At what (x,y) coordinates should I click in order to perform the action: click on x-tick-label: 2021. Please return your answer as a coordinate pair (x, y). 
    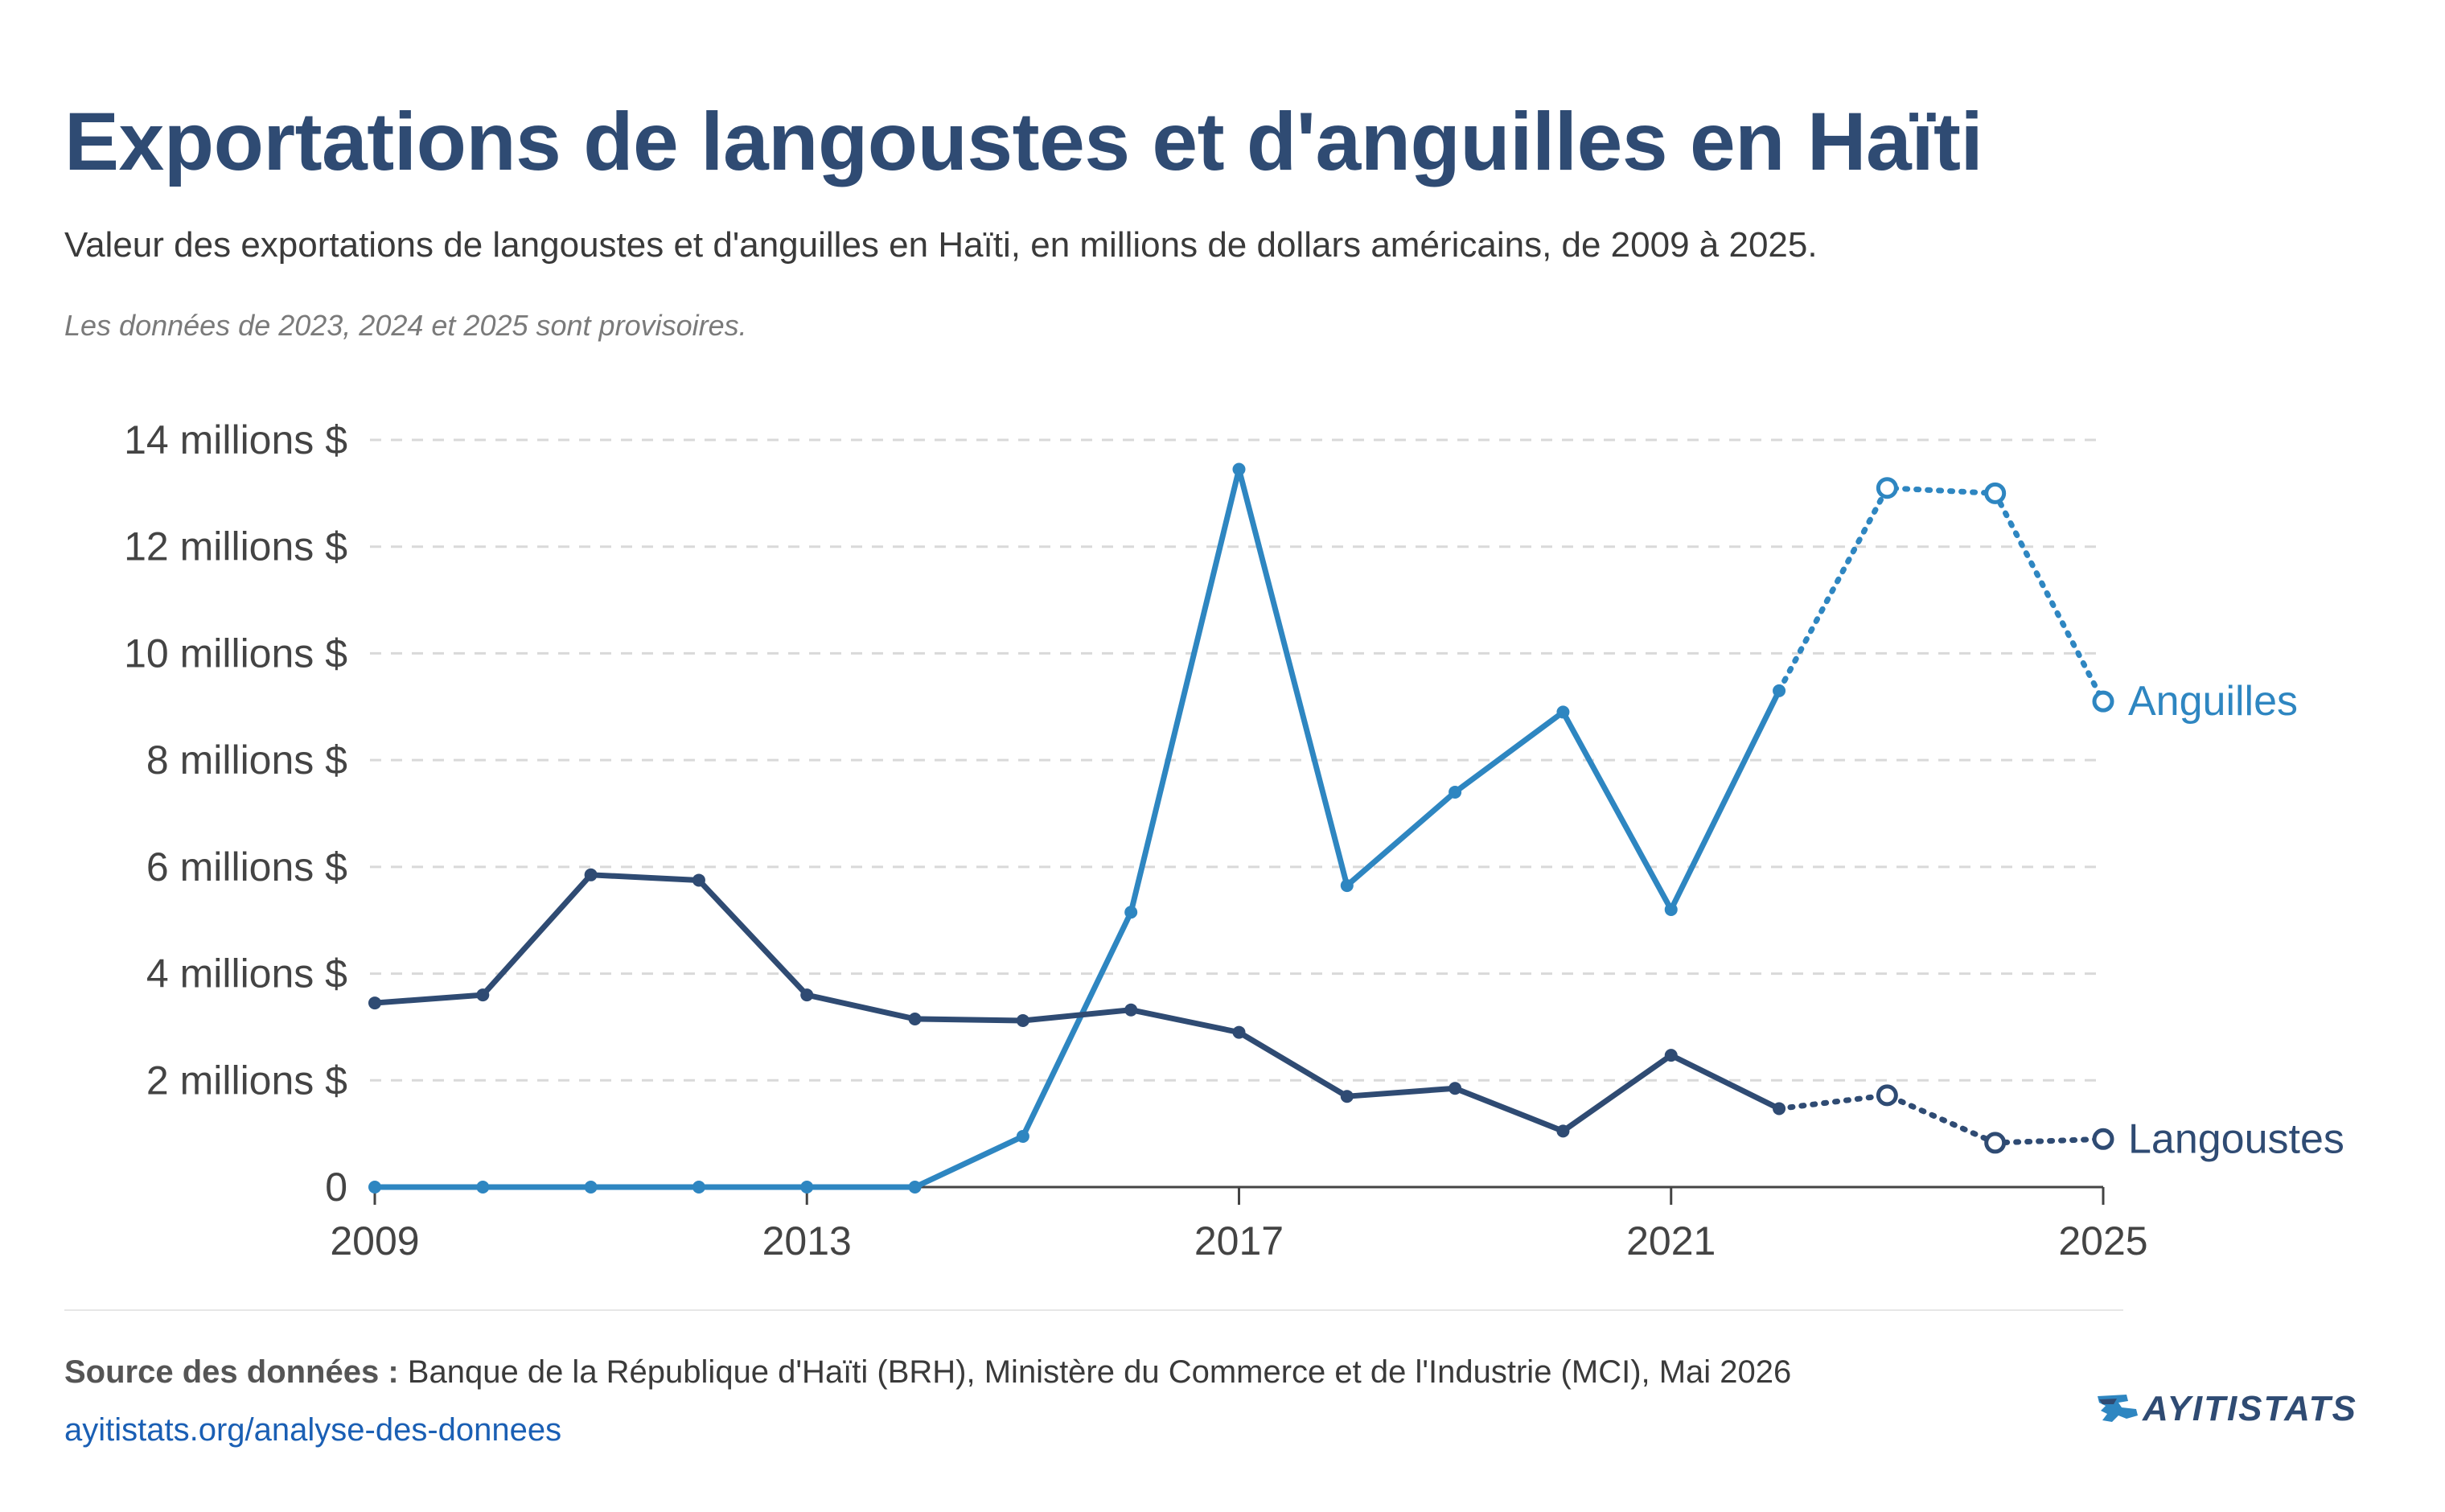
    Looking at the image, I should click on (1671, 1240).